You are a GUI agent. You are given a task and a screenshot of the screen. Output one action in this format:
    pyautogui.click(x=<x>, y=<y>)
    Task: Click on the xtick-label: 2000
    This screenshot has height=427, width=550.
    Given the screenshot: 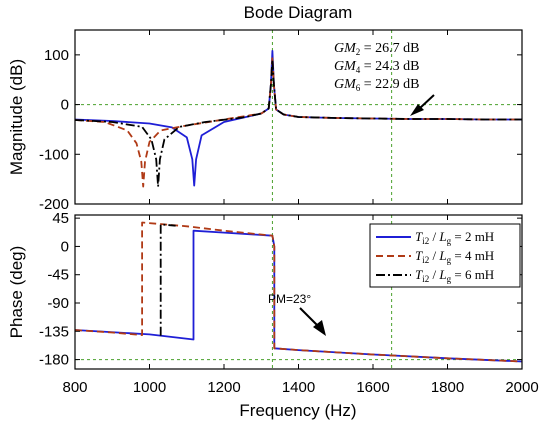 What is the action you would take?
    pyautogui.click(x=521, y=387)
    